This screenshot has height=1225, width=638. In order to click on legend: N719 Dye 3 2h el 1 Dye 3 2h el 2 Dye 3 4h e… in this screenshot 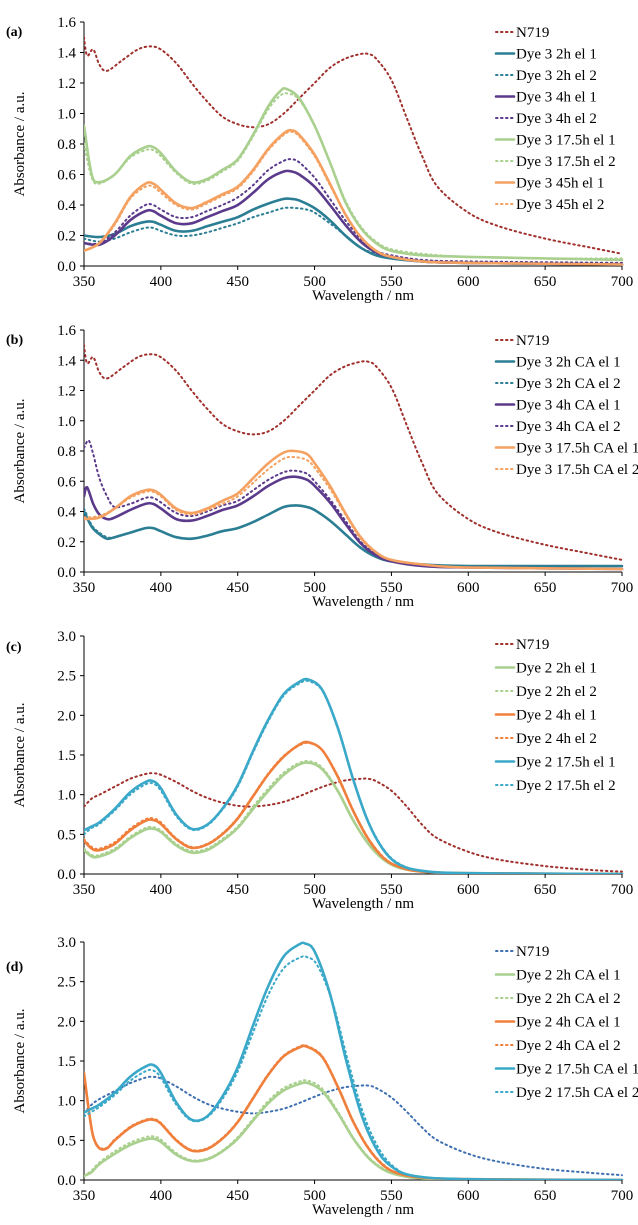, I will do `click(555, 119)`.